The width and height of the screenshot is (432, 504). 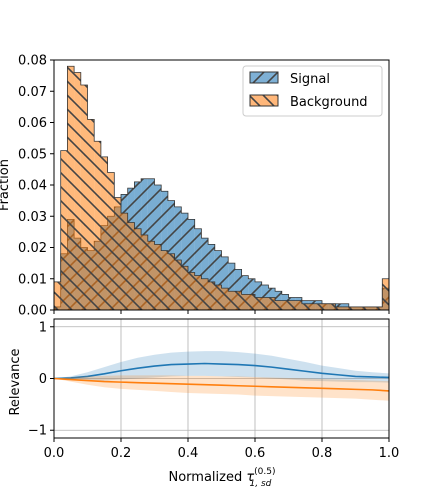 I want to click on relevance-y-ticks: −1 0 1, so click(x=41, y=379).